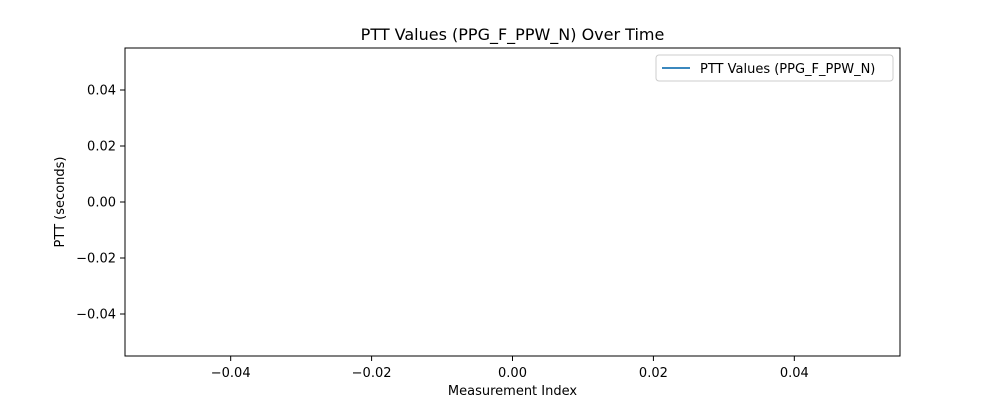  Describe the element at coordinates (512, 391) in the screenshot. I see `x-axis-label: Measurement Index` at that location.